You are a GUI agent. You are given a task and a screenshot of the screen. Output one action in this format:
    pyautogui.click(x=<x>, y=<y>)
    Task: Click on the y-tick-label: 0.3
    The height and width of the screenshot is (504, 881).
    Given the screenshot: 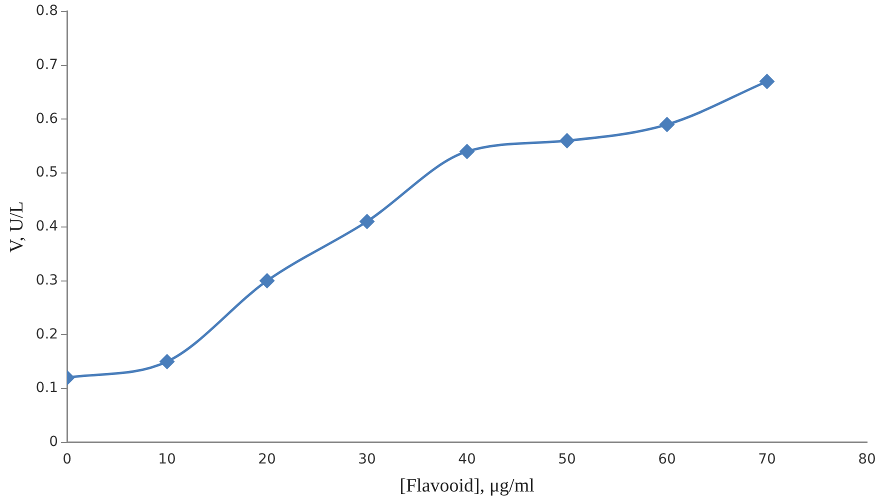 What is the action you would take?
    pyautogui.click(x=47, y=280)
    